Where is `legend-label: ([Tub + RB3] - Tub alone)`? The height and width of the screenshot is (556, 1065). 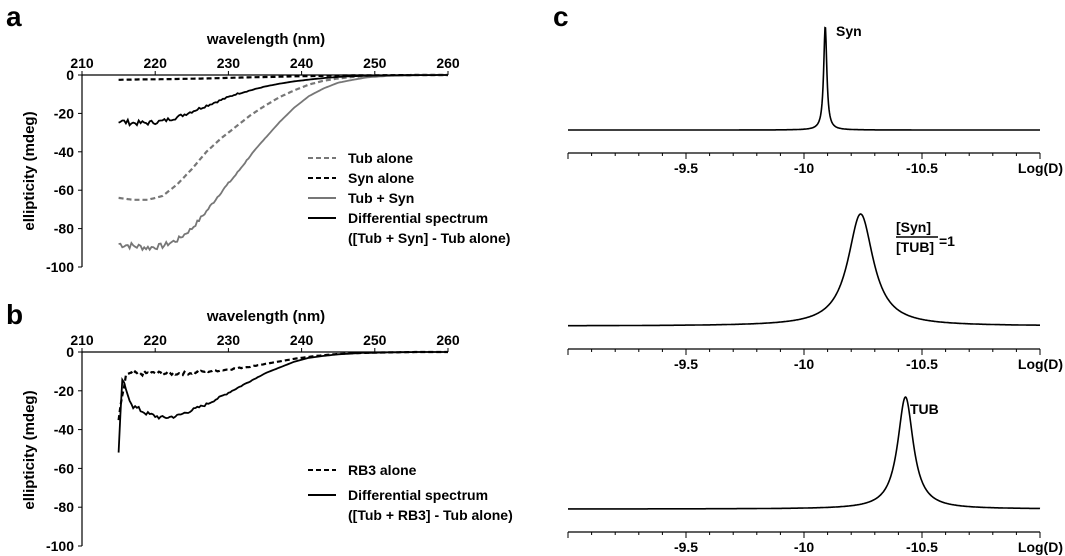 legend-label: ([Tub + RB3] - Tub alone) is located at coordinates (430, 515).